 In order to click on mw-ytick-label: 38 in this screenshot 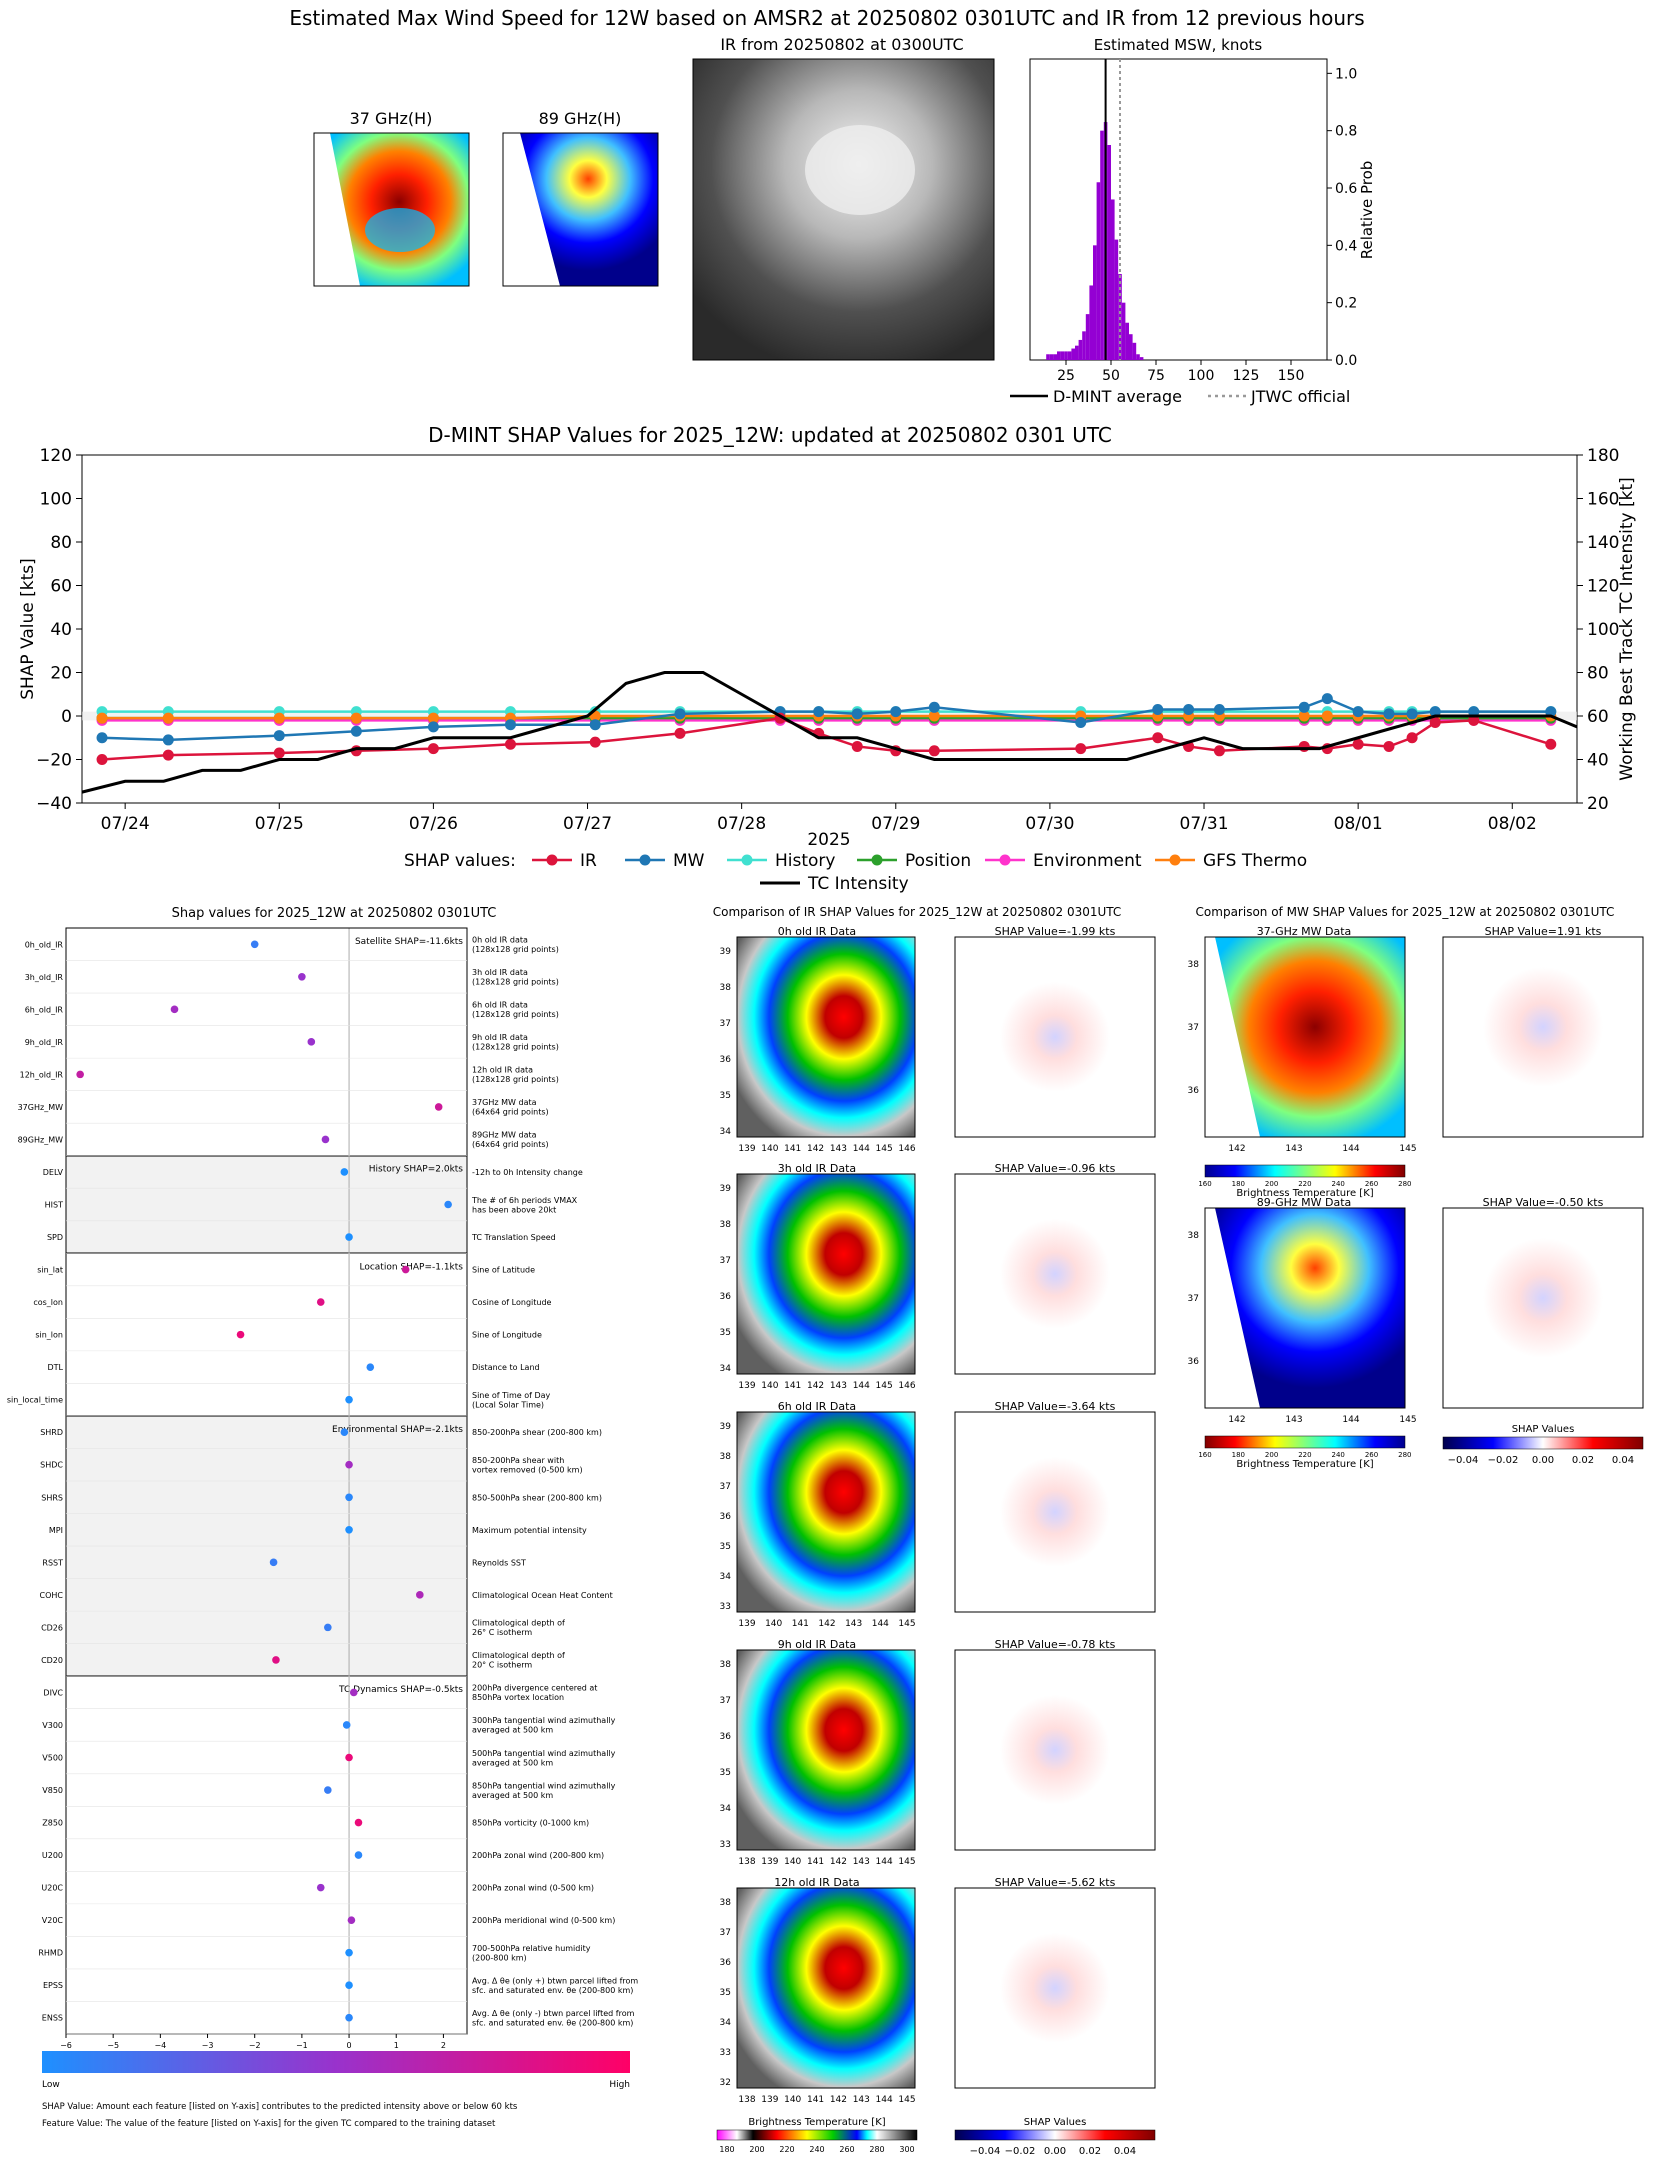, I will do `click(1194, 965)`.